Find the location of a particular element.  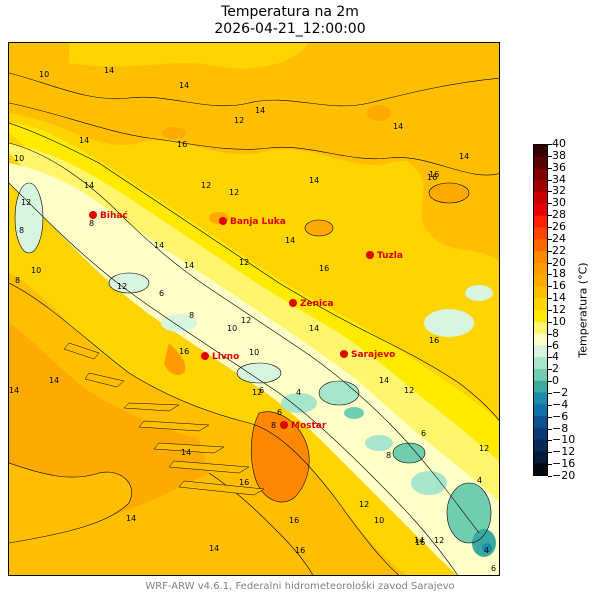

colorbar-tick-label: 16 is located at coordinates (559, 286).